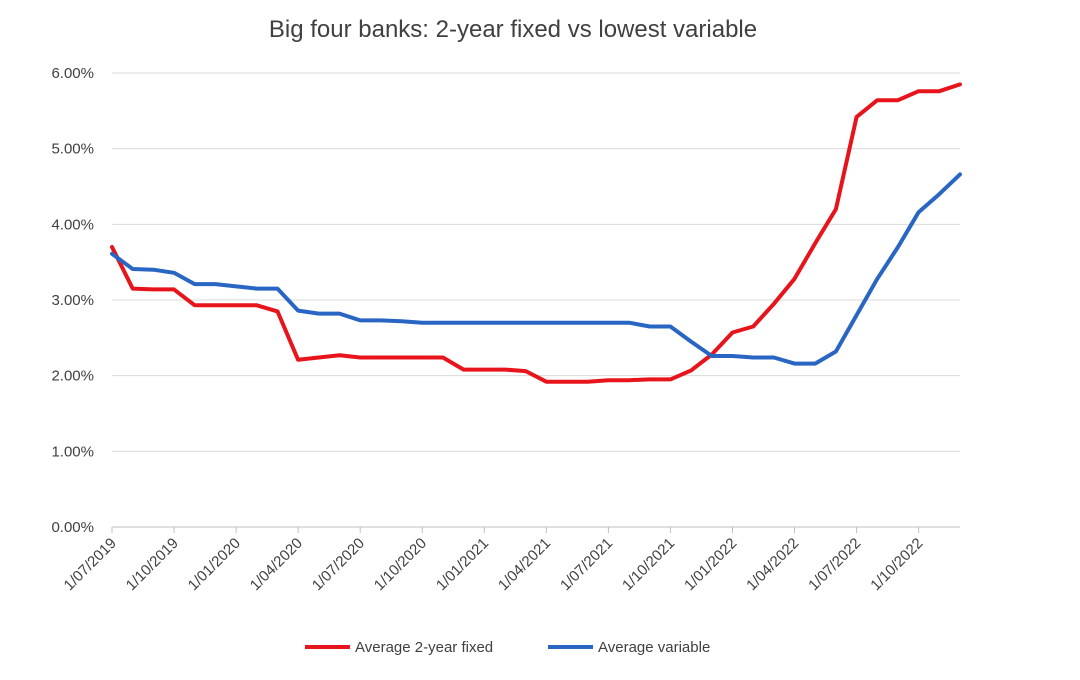 The image size is (1080, 680). What do you see at coordinates (276, 564) in the screenshot?
I see `x-tick-label: 1/04/2020` at bounding box center [276, 564].